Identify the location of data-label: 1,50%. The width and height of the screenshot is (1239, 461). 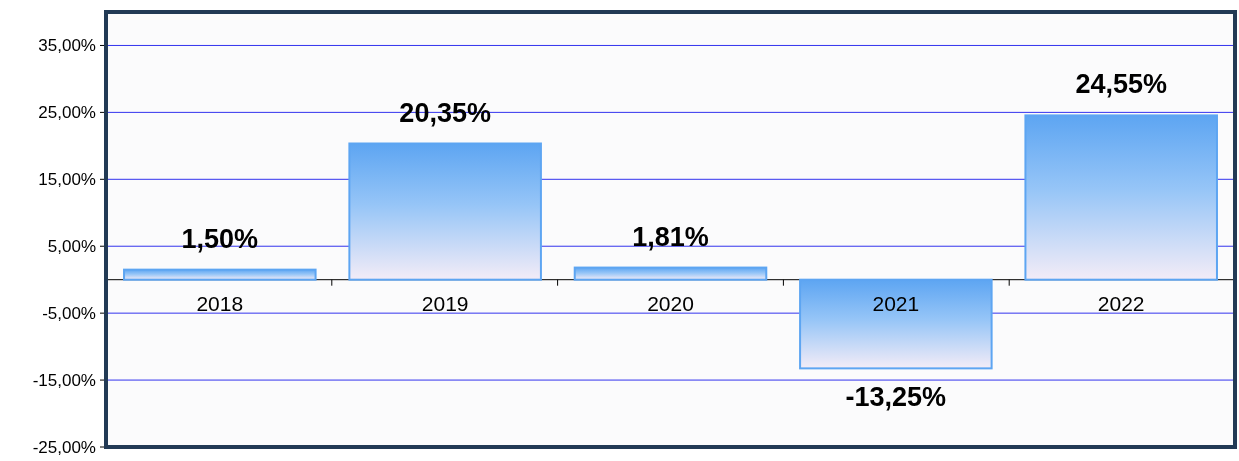
(220, 238).